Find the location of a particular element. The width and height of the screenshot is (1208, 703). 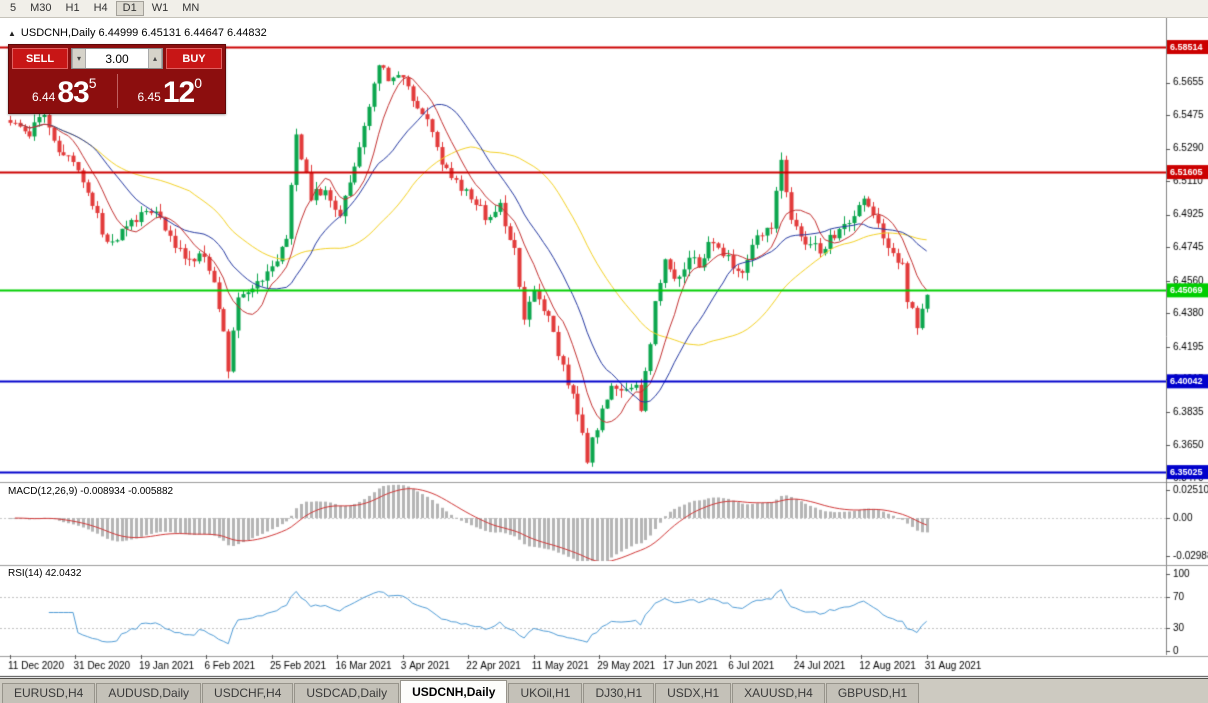

rsi-label: RSI(14) 42.0432 is located at coordinates (45, 573).